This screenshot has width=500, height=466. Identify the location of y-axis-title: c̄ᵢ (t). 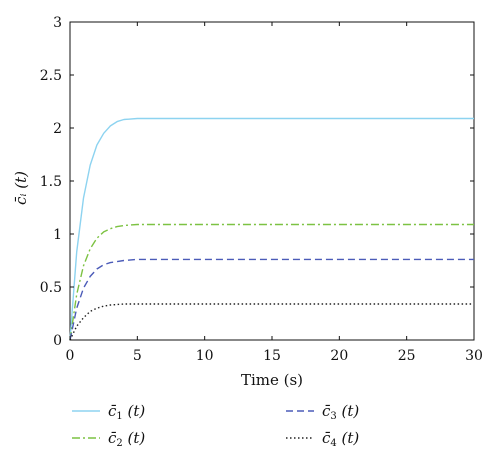
(21, 188).